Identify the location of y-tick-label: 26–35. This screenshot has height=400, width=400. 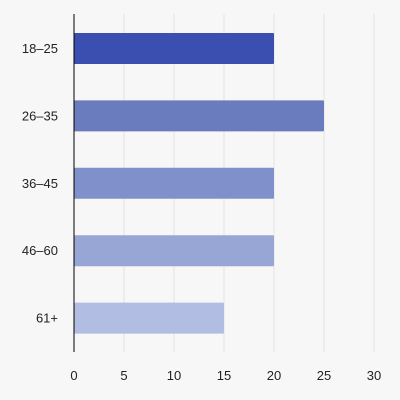
(40, 115).